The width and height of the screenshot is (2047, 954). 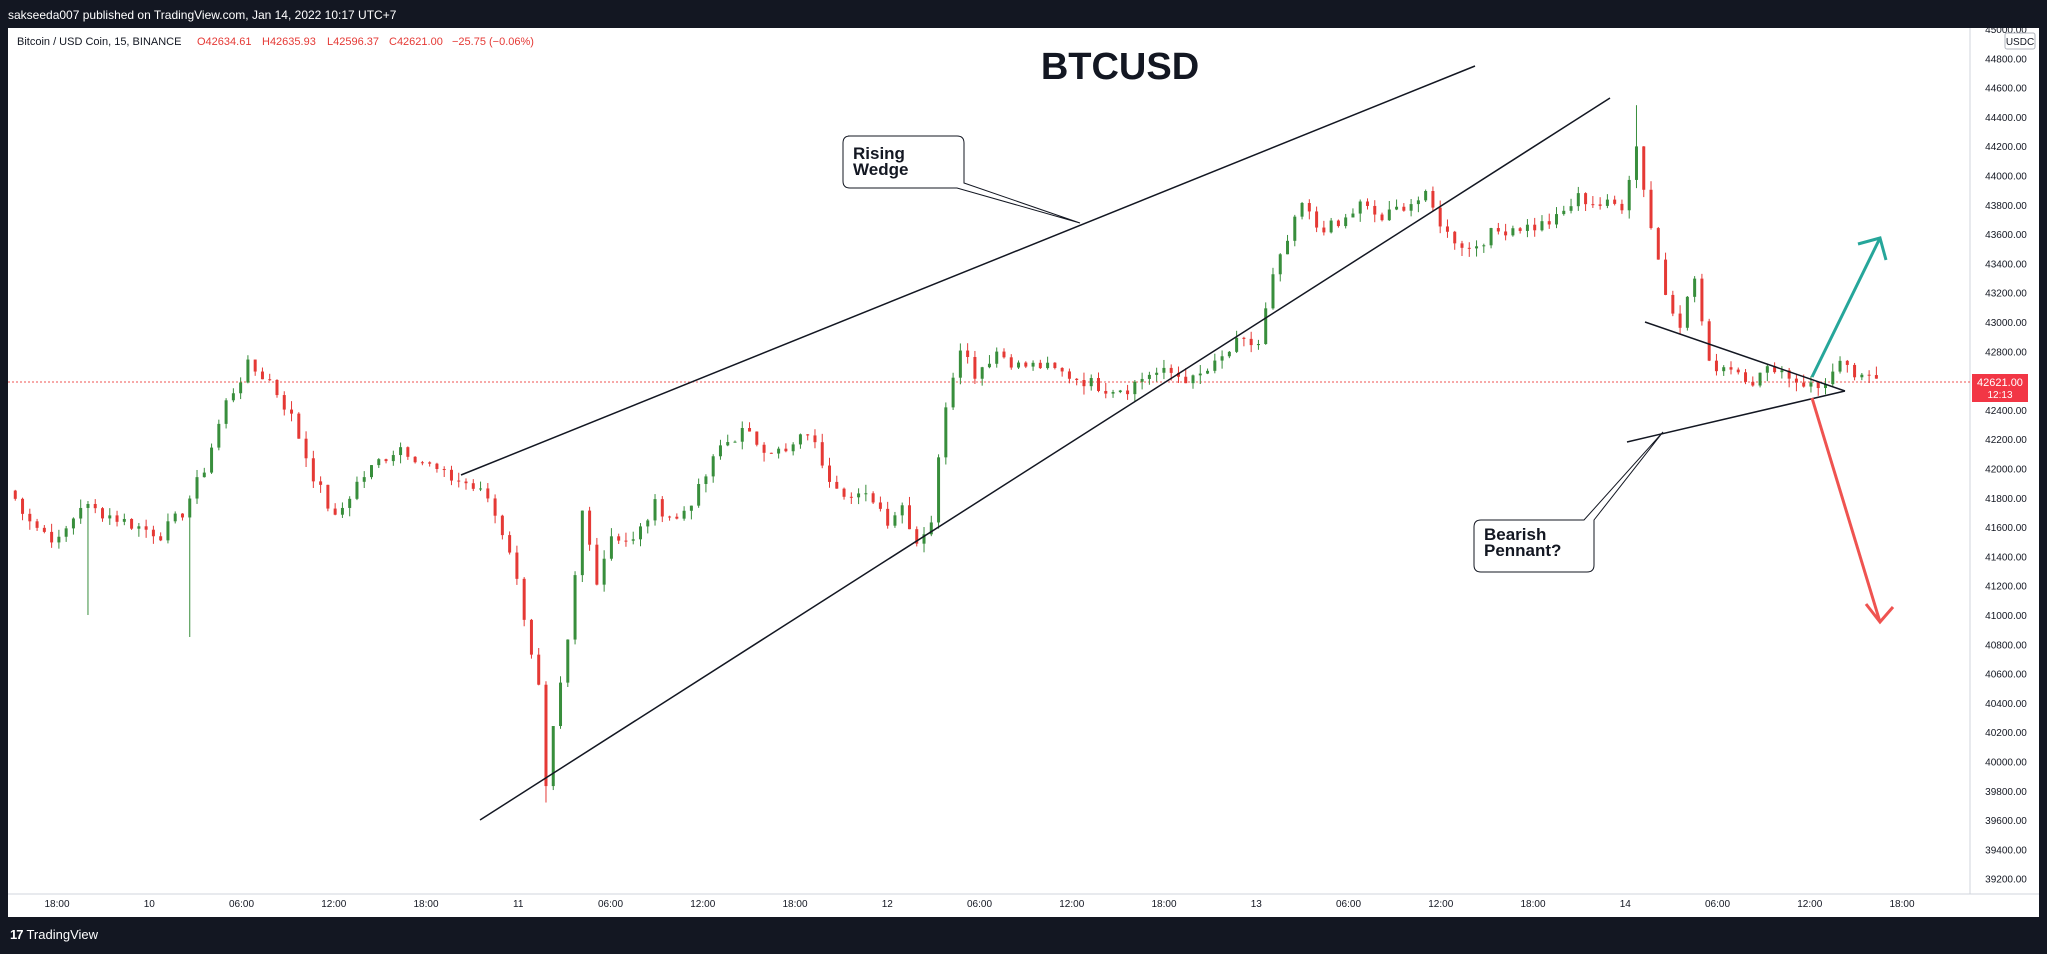 What do you see at coordinates (1846, 510) in the screenshot?
I see `bearish-arrow` at bounding box center [1846, 510].